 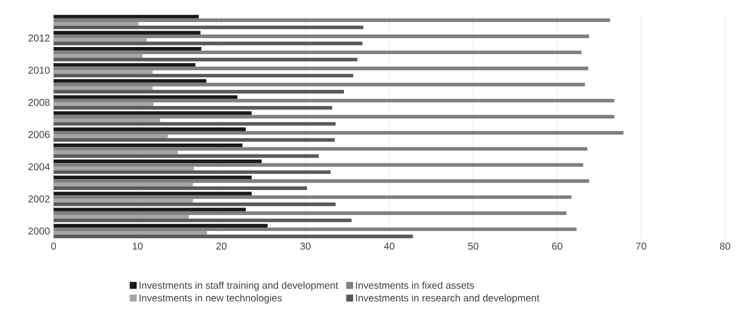 I want to click on y-tick-label: 2000, so click(x=39, y=231).